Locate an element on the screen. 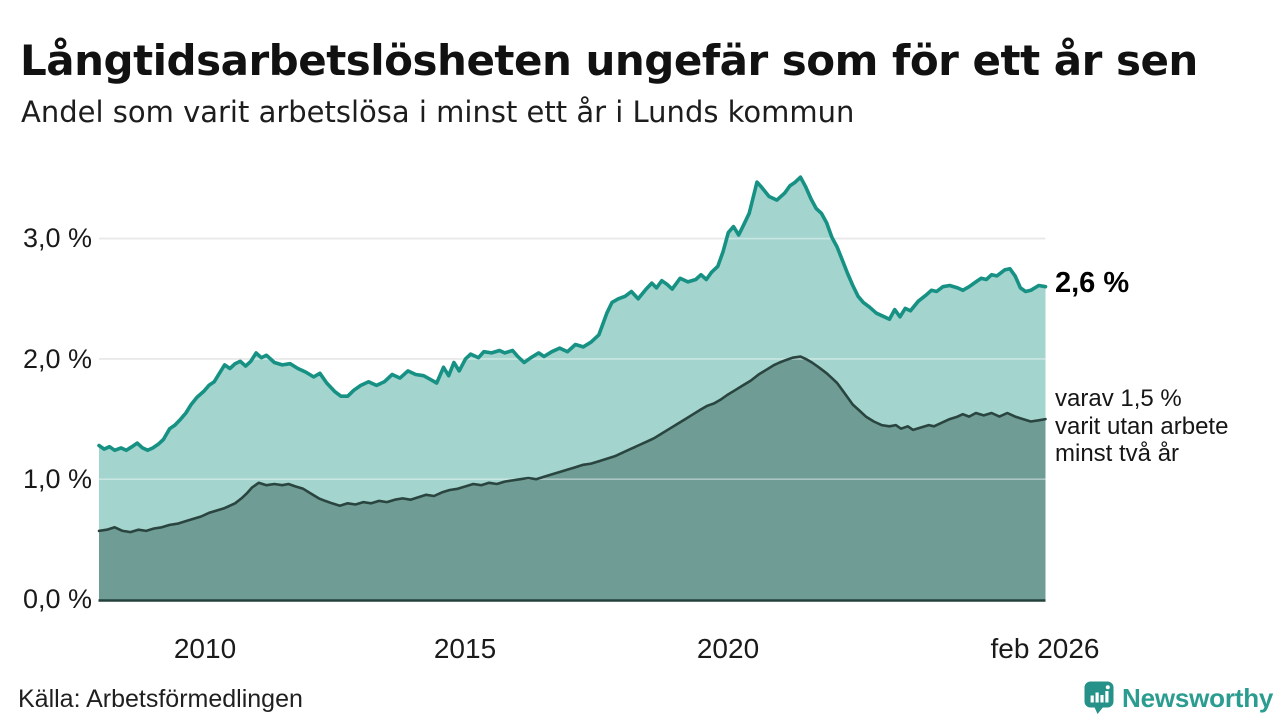 This screenshot has height=720, width=1280. newsworthy-wordmark: Newsworthy is located at coordinates (1198, 697).